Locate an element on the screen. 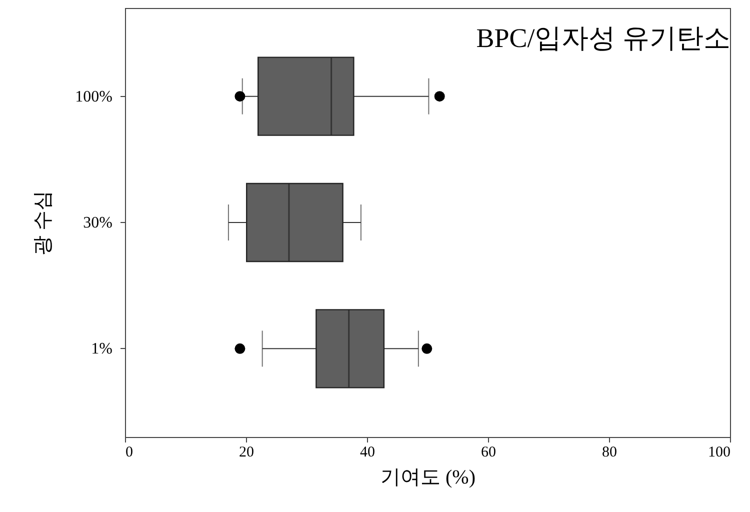  y-tick-label: 100% is located at coordinates (93, 97).